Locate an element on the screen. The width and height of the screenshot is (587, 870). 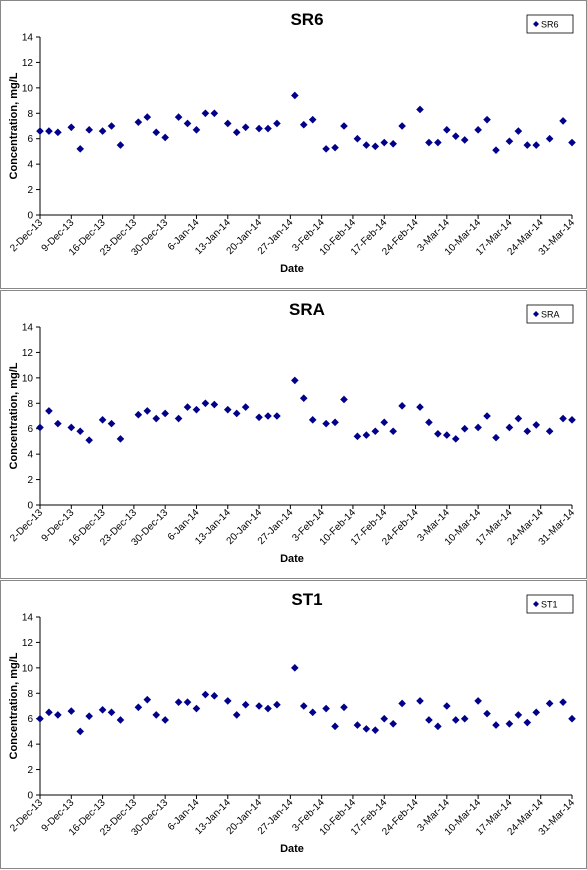
legend-marker is located at coordinates (536, 314).